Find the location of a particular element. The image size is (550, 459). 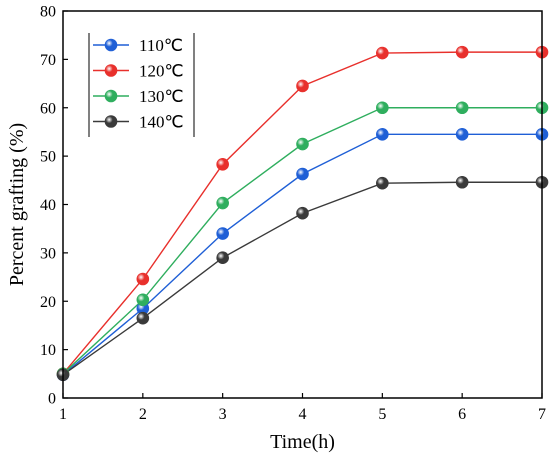

x-axis: 1 2 3 4 5 6 7 is located at coordinates (302, 408).